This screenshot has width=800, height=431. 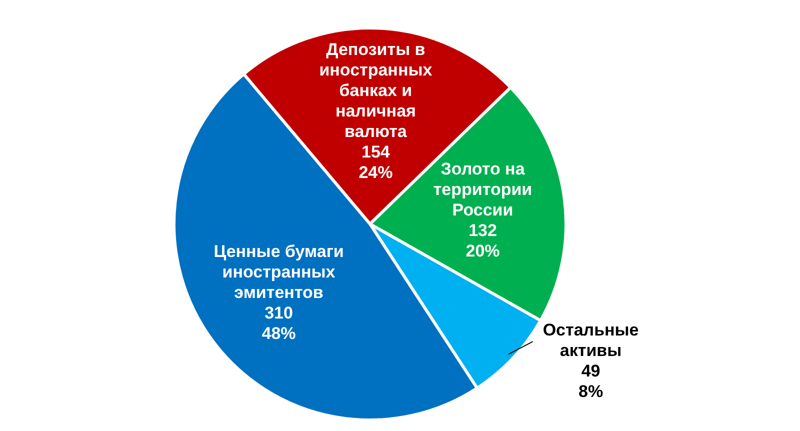 I want to click on data-label: 132 20%, so click(x=483, y=241).